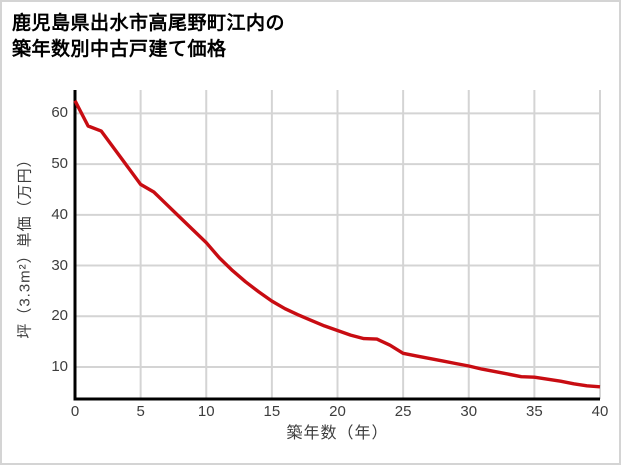 The height and width of the screenshot is (465, 621). Describe the element at coordinates (59, 316) in the screenshot. I see `y-tick-label: 20` at that location.